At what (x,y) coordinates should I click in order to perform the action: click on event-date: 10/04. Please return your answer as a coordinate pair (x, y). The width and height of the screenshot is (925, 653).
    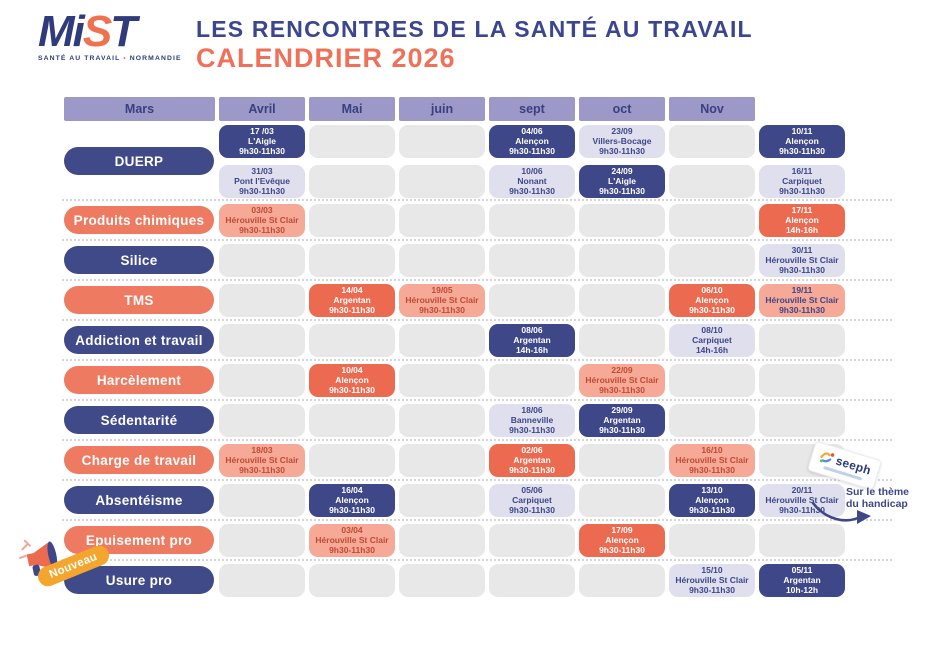
    Looking at the image, I should click on (352, 370).